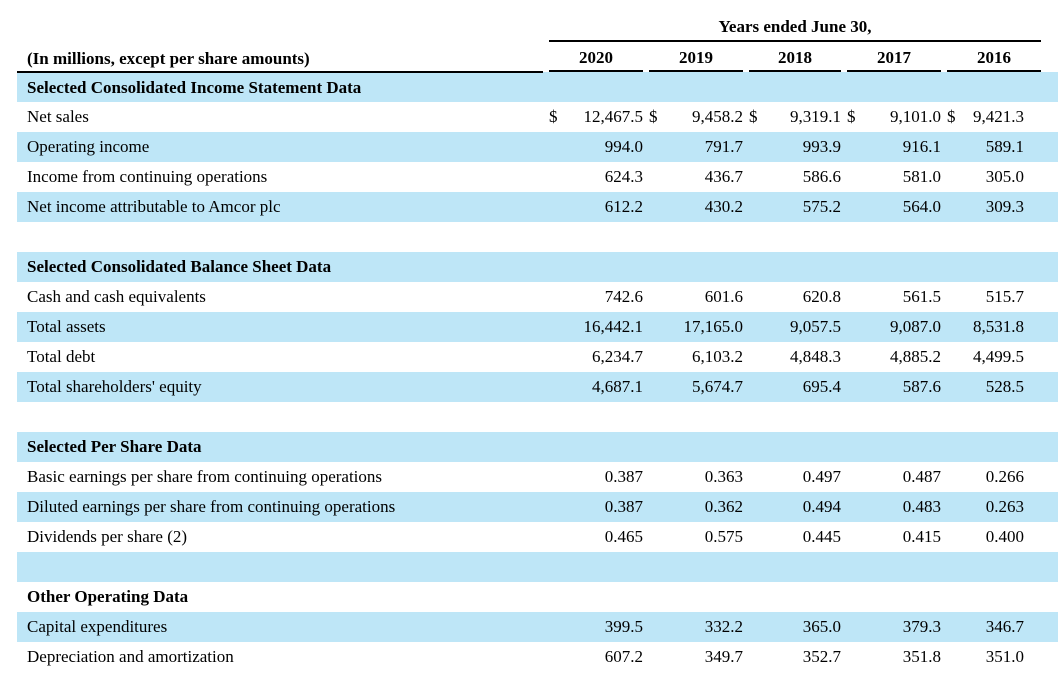 This screenshot has height=674, width=1062. I want to click on section-header-row: Selected Per Share Data, so click(538, 447).